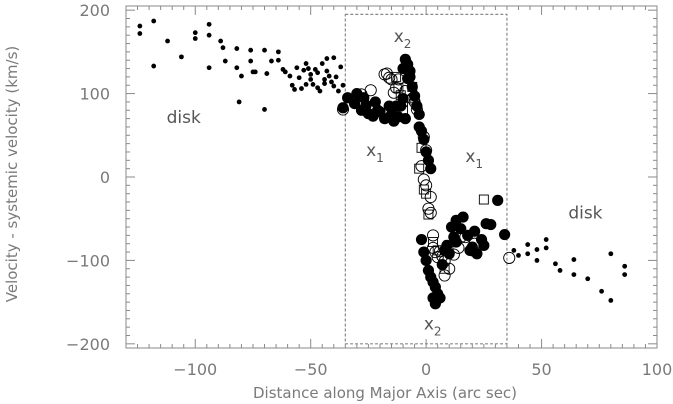 This screenshot has width=673, height=404. I want to click on y-axis-label: Velocity - systemic velocity (km/s), so click(12, 174).